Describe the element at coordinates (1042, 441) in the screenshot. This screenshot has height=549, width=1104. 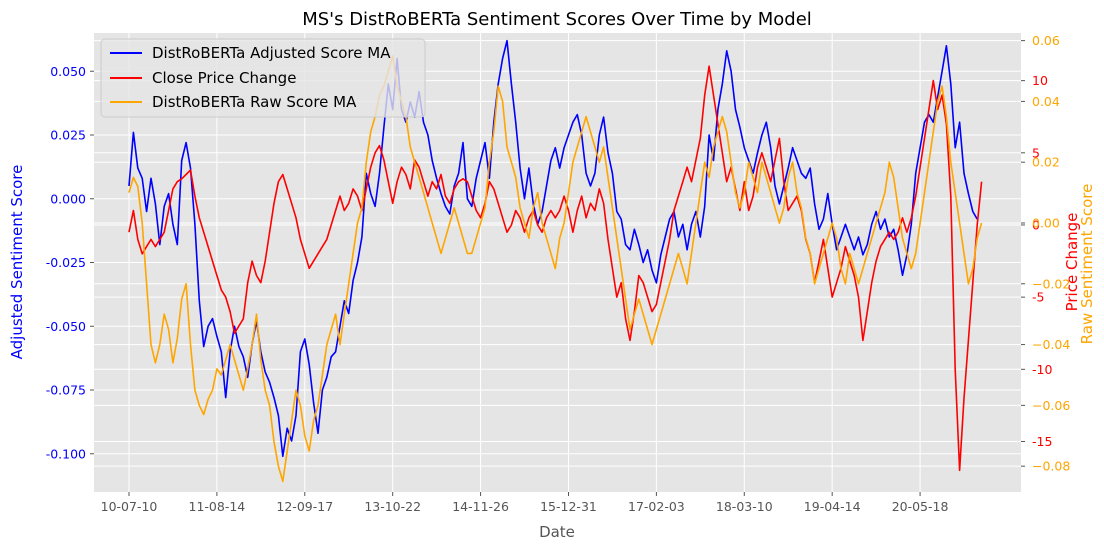
I see `price-axis-tick-label: -15` at that location.